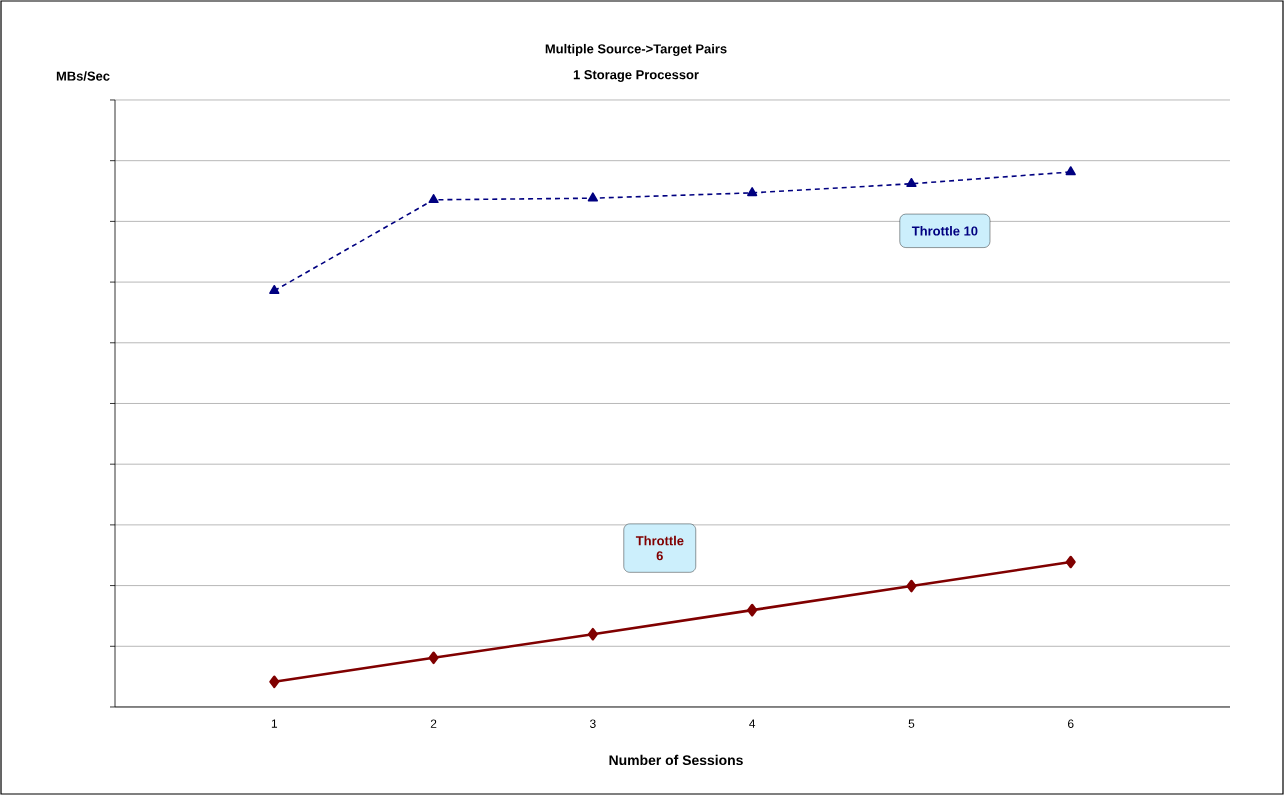 The width and height of the screenshot is (1284, 795). What do you see at coordinates (911, 723) in the screenshot?
I see `x-tick-label: 5` at bounding box center [911, 723].